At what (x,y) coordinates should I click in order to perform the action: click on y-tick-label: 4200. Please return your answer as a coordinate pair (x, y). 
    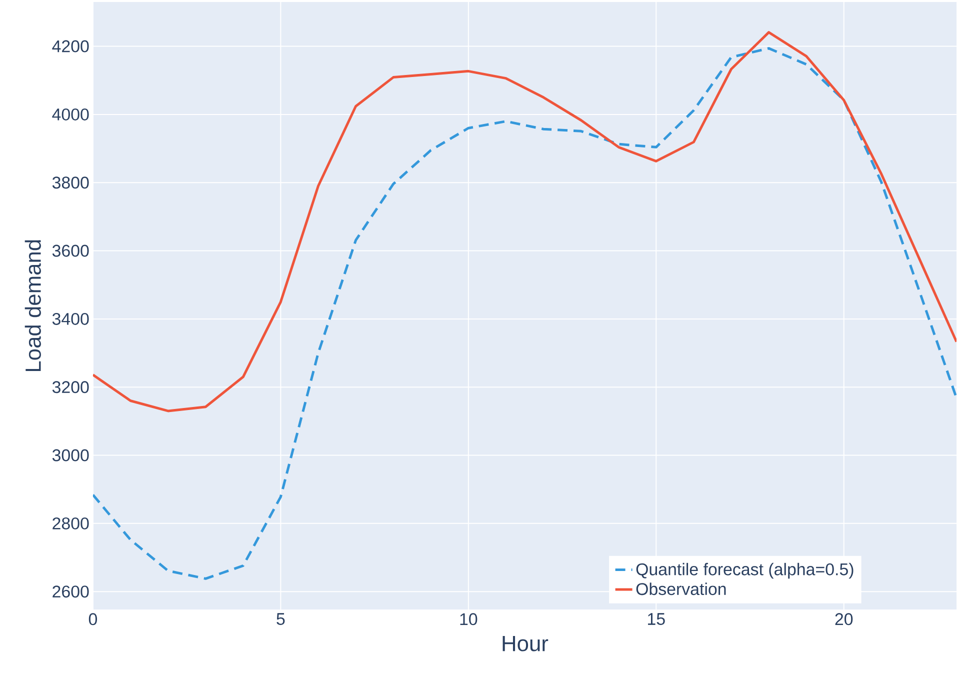
    Looking at the image, I should click on (70, 46).